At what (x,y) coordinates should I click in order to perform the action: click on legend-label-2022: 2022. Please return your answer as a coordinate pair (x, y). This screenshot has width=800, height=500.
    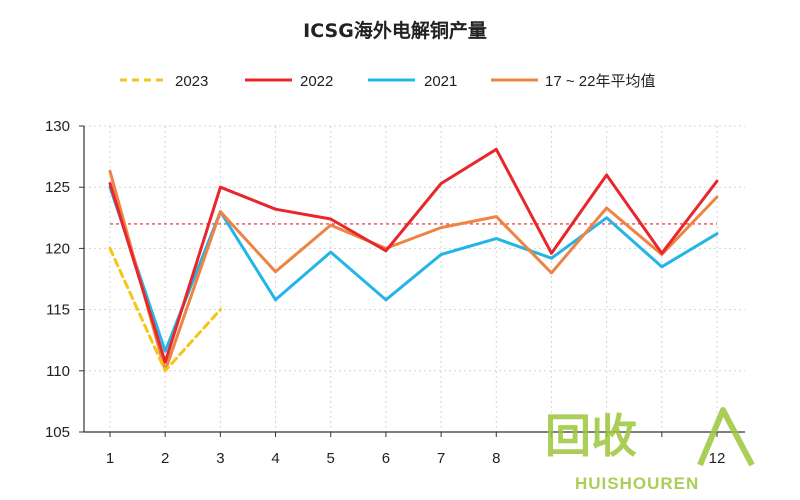
    Looking at the image, I should click on (316, 81).